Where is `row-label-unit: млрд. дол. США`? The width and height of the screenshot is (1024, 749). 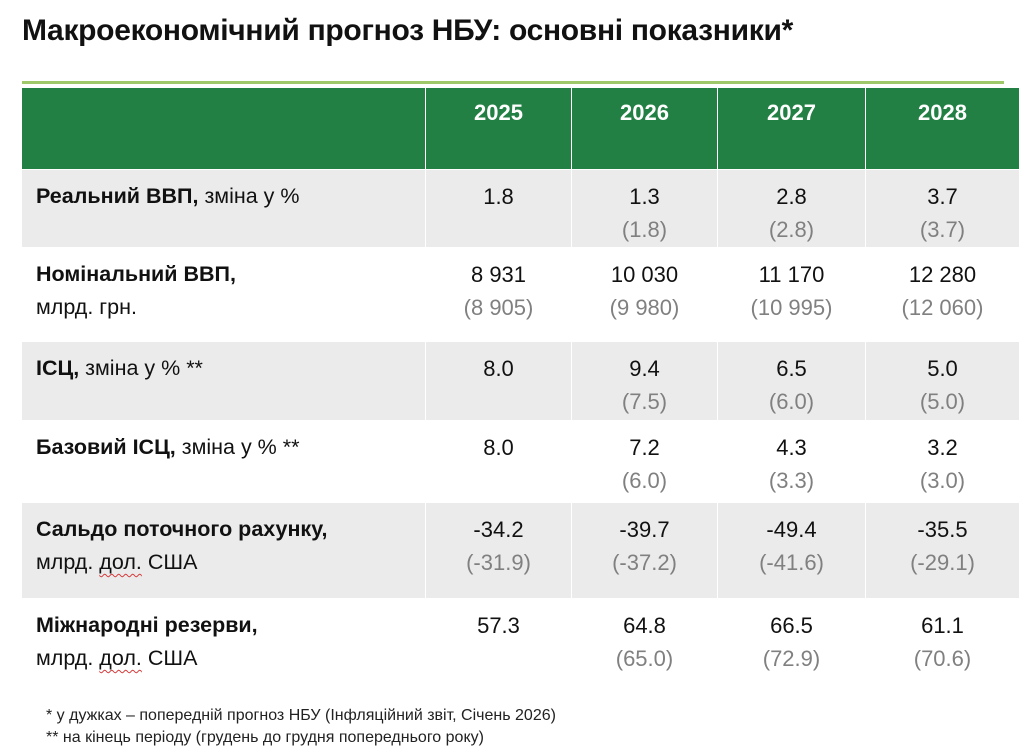
row-label-unit: млрд. дол. США is located at coordinates (230, 562).